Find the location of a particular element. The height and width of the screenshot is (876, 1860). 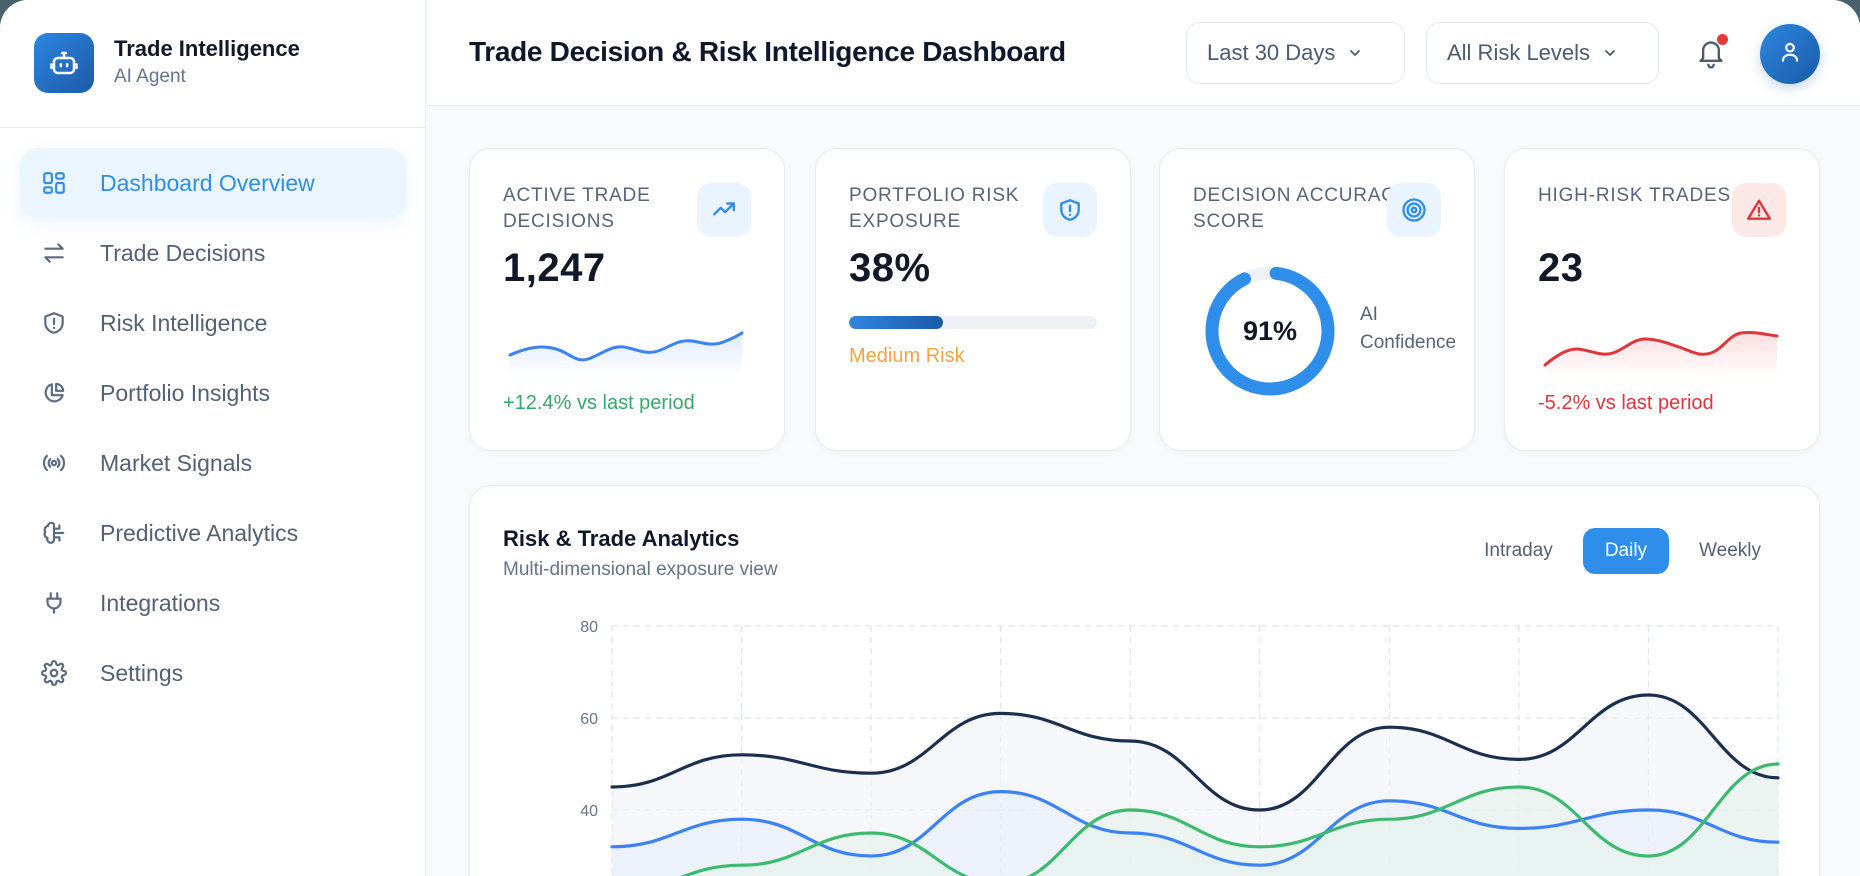

kpi-value: 38% is located at coordinates (890, 268).